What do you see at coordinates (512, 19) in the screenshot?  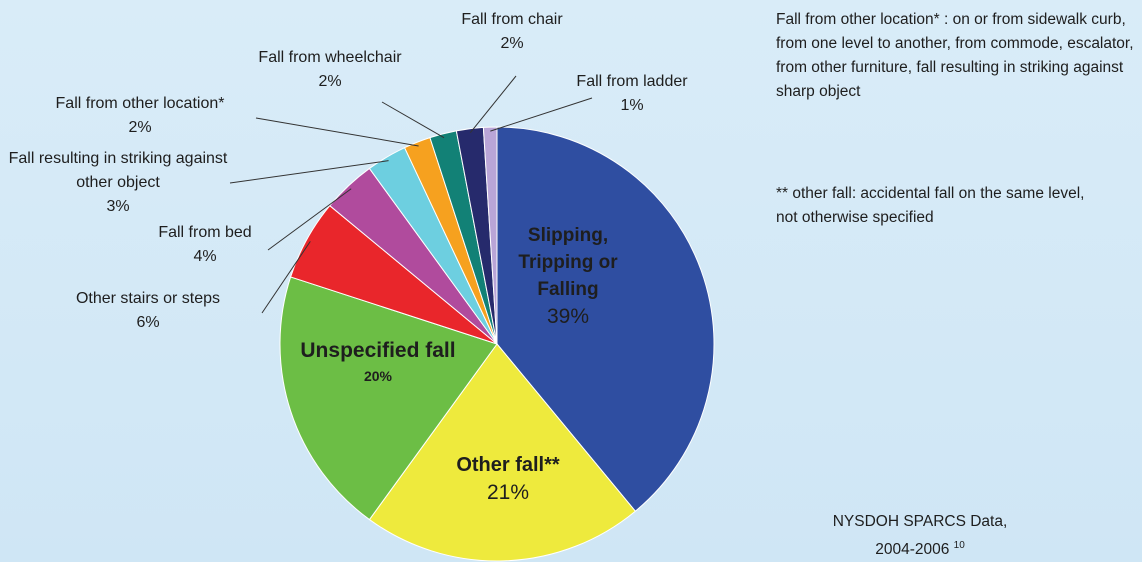 I see `category-label: Fall from chair` at bounding box center [512, 19].